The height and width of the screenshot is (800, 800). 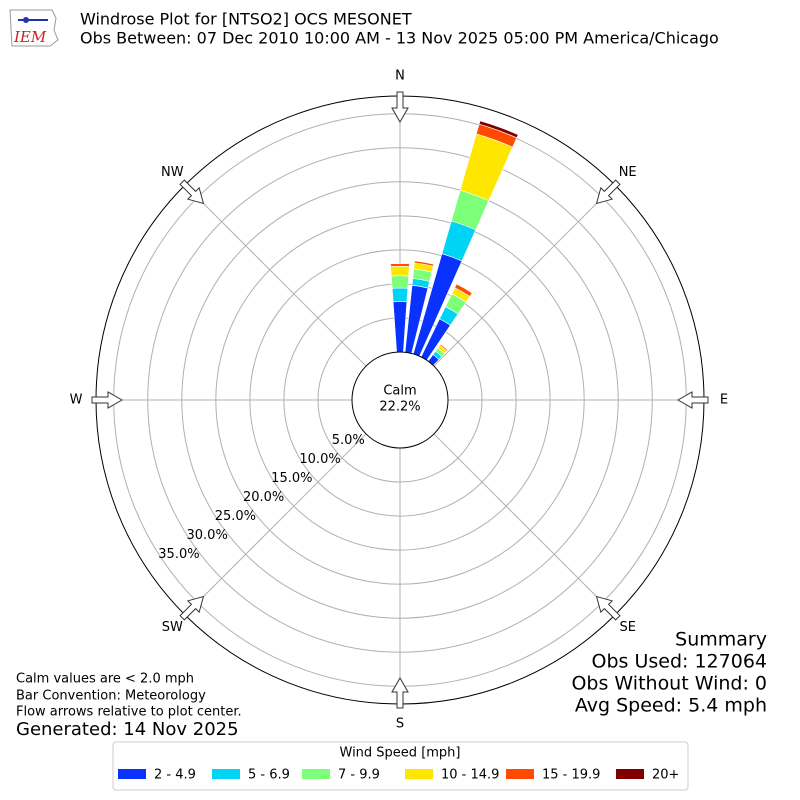 What do you see at coordinates (399, 391) in the screenshot?
I see `calm-label: Calm` at bounding box center [399, 391].